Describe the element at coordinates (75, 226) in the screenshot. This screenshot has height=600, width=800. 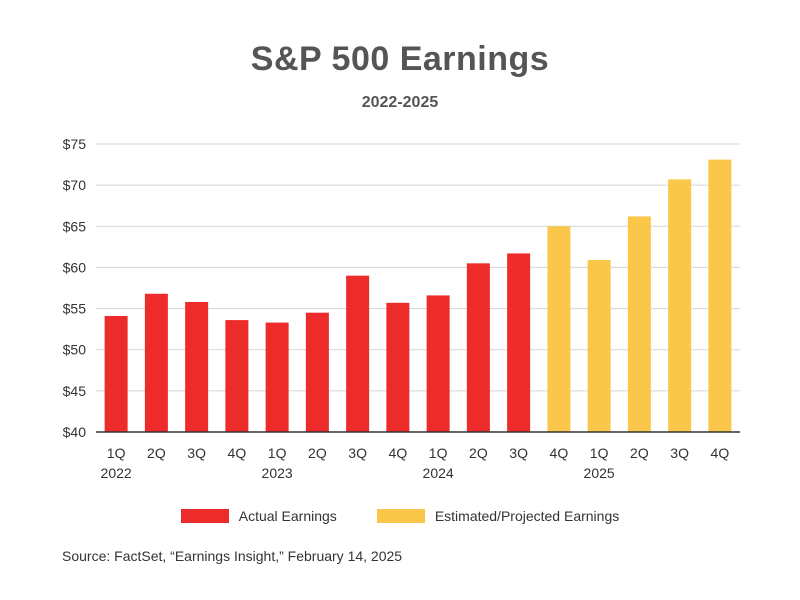
I see `y-tick-label: $65` at that location.